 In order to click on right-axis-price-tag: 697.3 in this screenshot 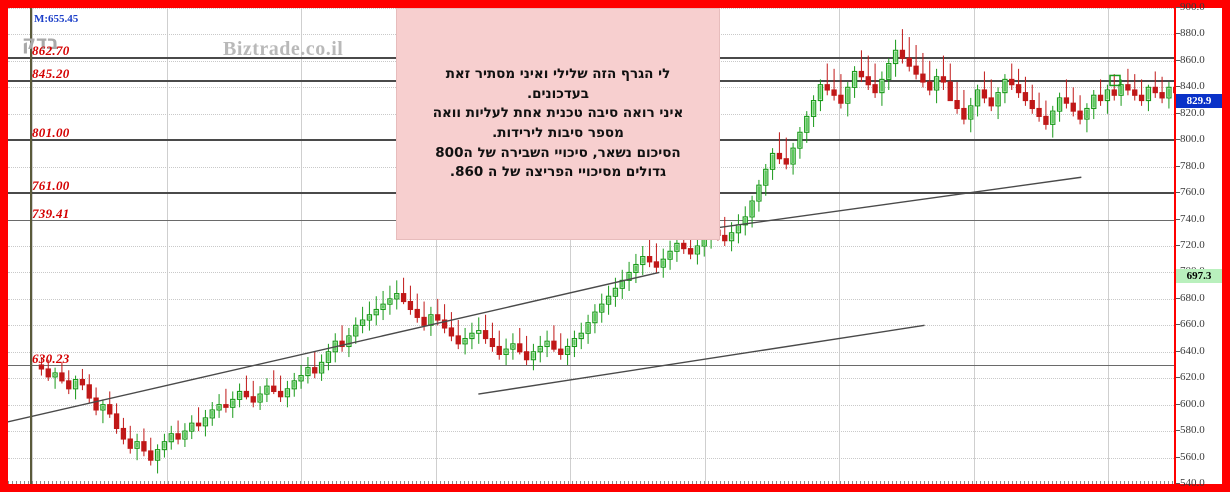, I will do `click(1199, 276)`.